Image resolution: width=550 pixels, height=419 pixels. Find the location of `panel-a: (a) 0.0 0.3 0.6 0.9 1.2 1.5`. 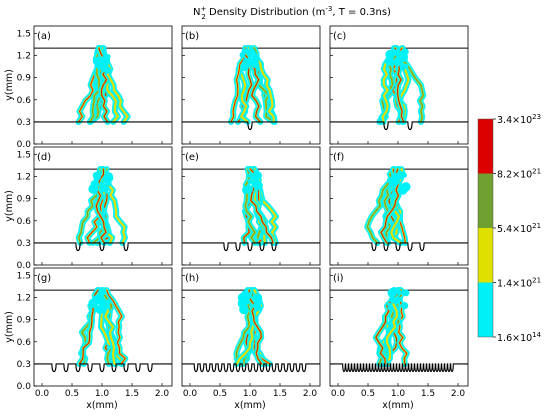

panel-a: (a) 0.0 0.3 0.6 0.9 1.2 1.5 is located at coordinates (95, 87).